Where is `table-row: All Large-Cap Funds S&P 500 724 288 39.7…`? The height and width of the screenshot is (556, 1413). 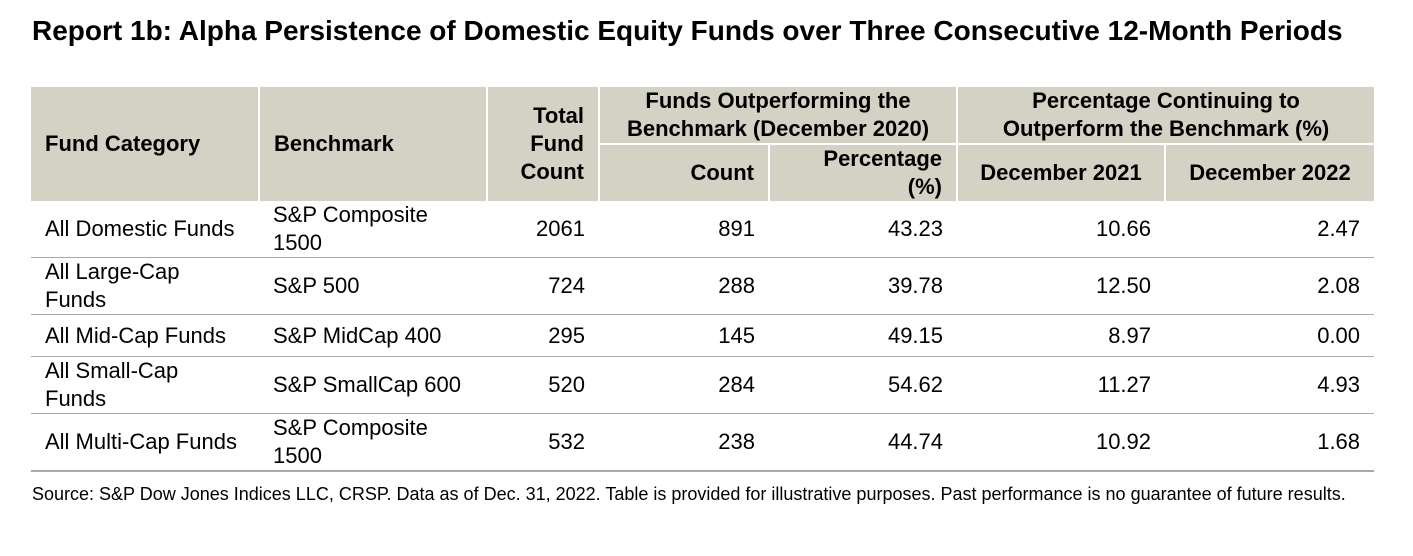 table-row: All Large-Cap Funds S&P 500 724 288 39.7… is located at coordinates (703, 286).